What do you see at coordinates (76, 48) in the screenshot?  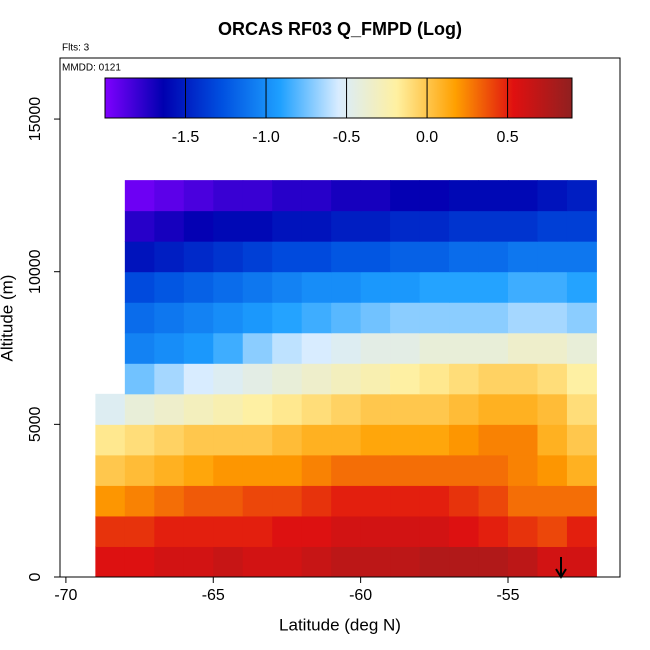 I see `annotation: Flts: 3` at bounding box center [76, 48].